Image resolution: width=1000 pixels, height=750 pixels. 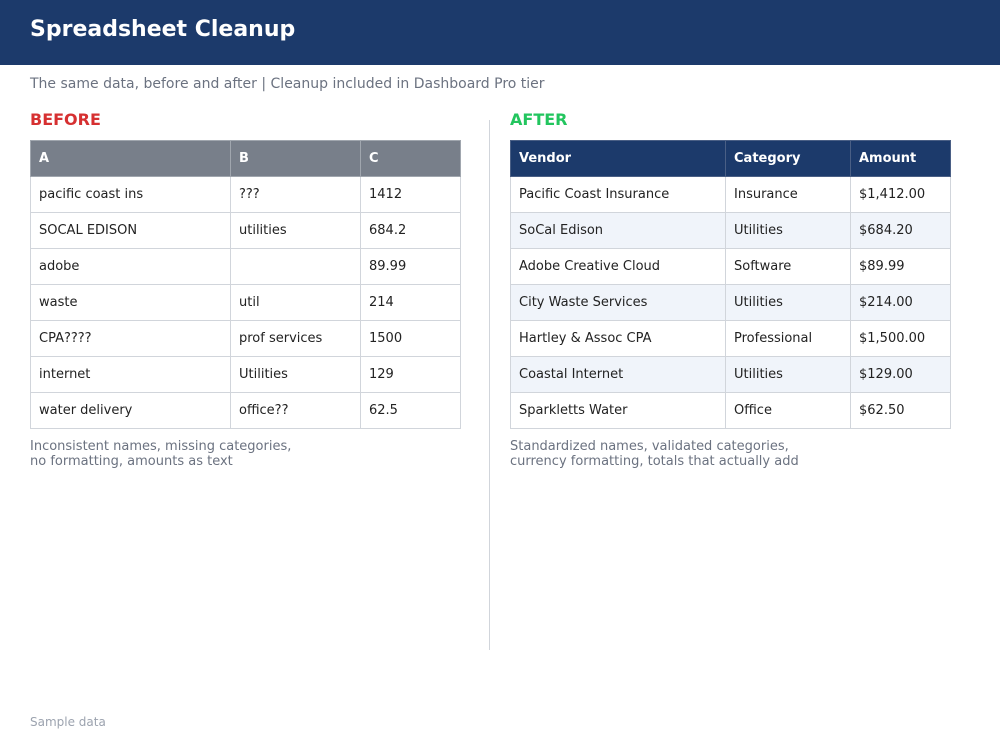 I want to click on table-cell: Adobe Creative Cloud, so click(x=618, y=266).